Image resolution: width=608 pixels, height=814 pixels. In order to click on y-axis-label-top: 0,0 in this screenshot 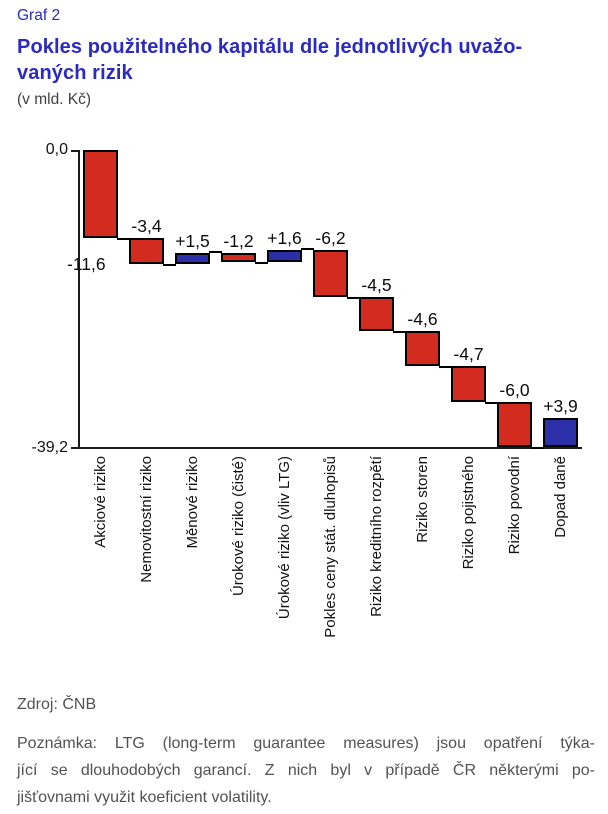, I will do `click(56, 149)`.